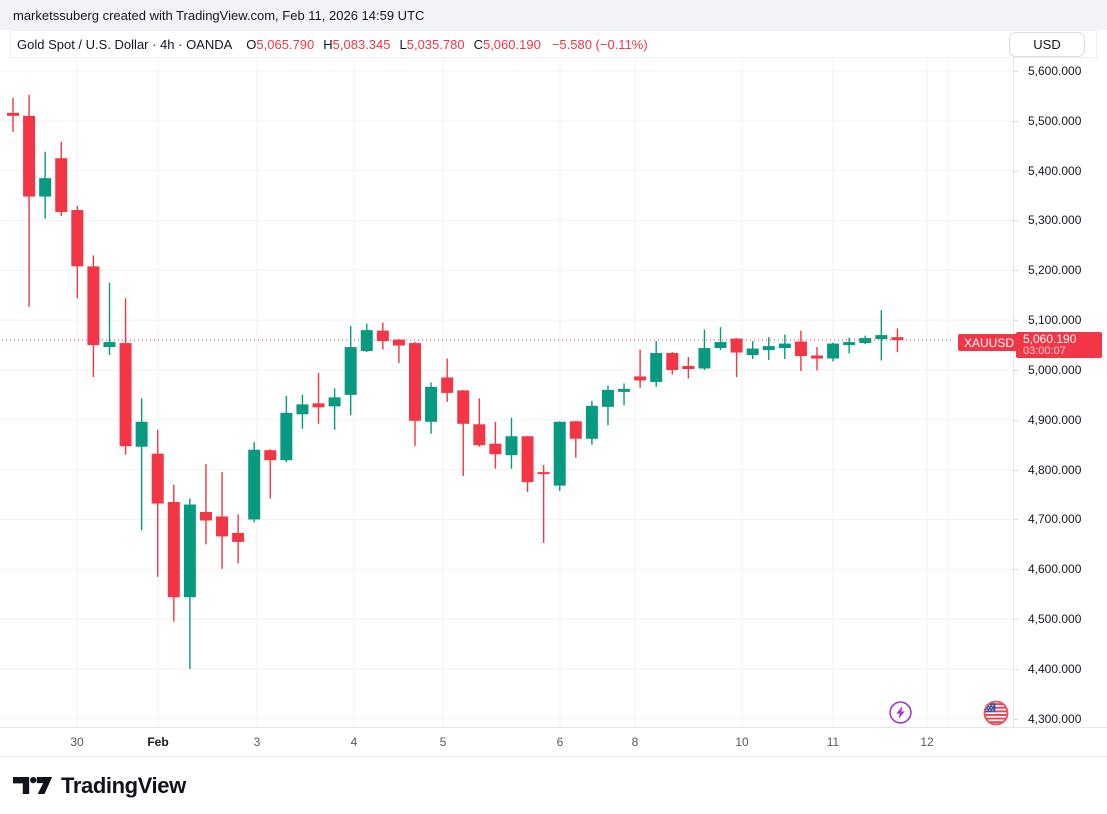 Image resolution: width=1107 pixels, height=814 pixels. What do you see at coordinates (357, 44) in the screenshot?
I see `legend-high: H5,083.345` at bounding box center [357, 44].